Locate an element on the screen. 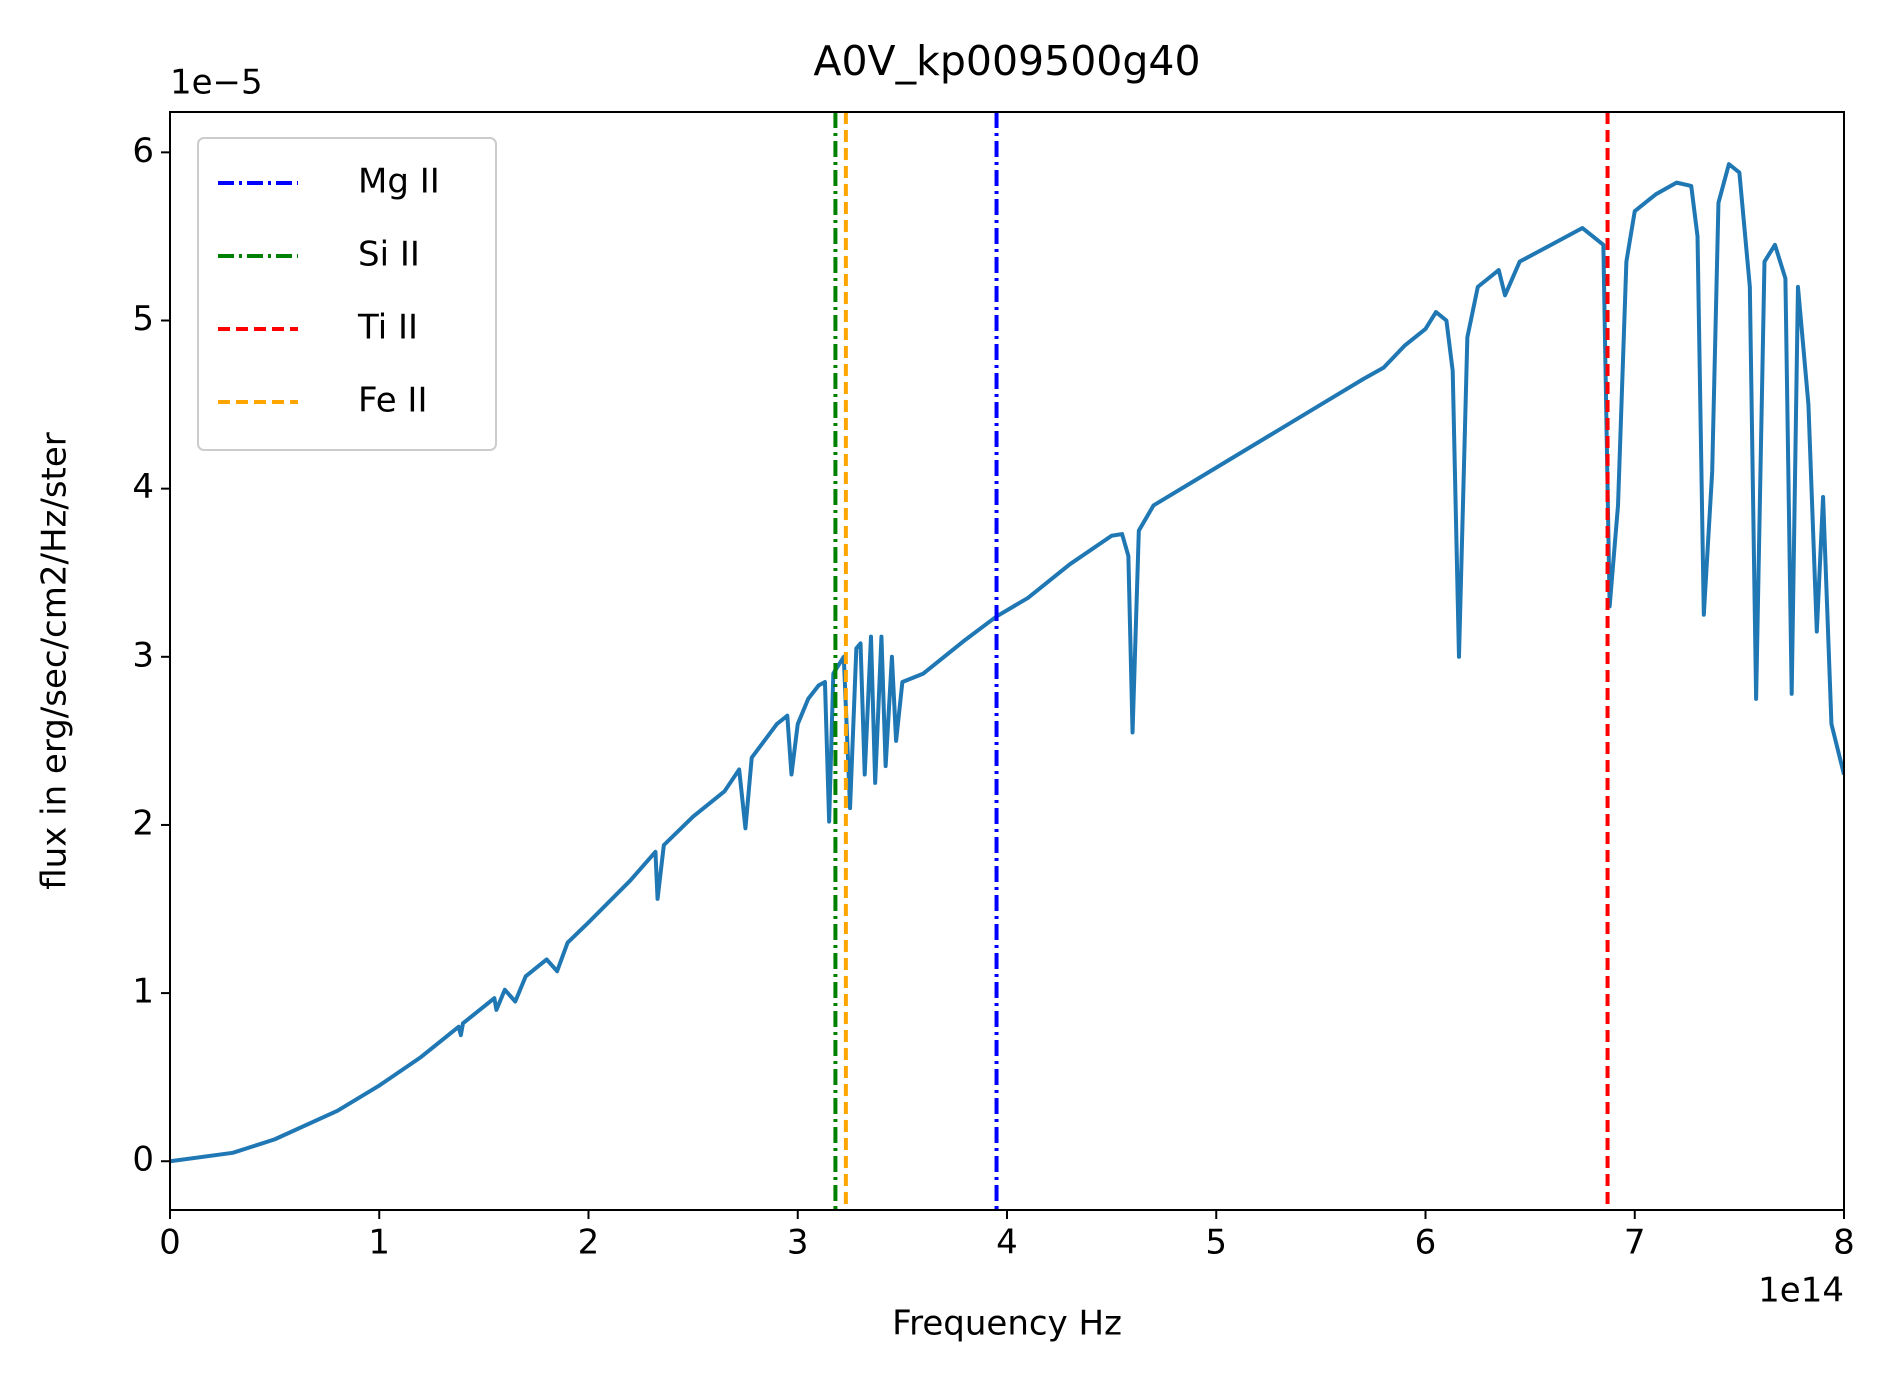 The width and height of the screenshot is (1896, 1386). x-tick-label: 1 is located at coordinates (379, 1243).